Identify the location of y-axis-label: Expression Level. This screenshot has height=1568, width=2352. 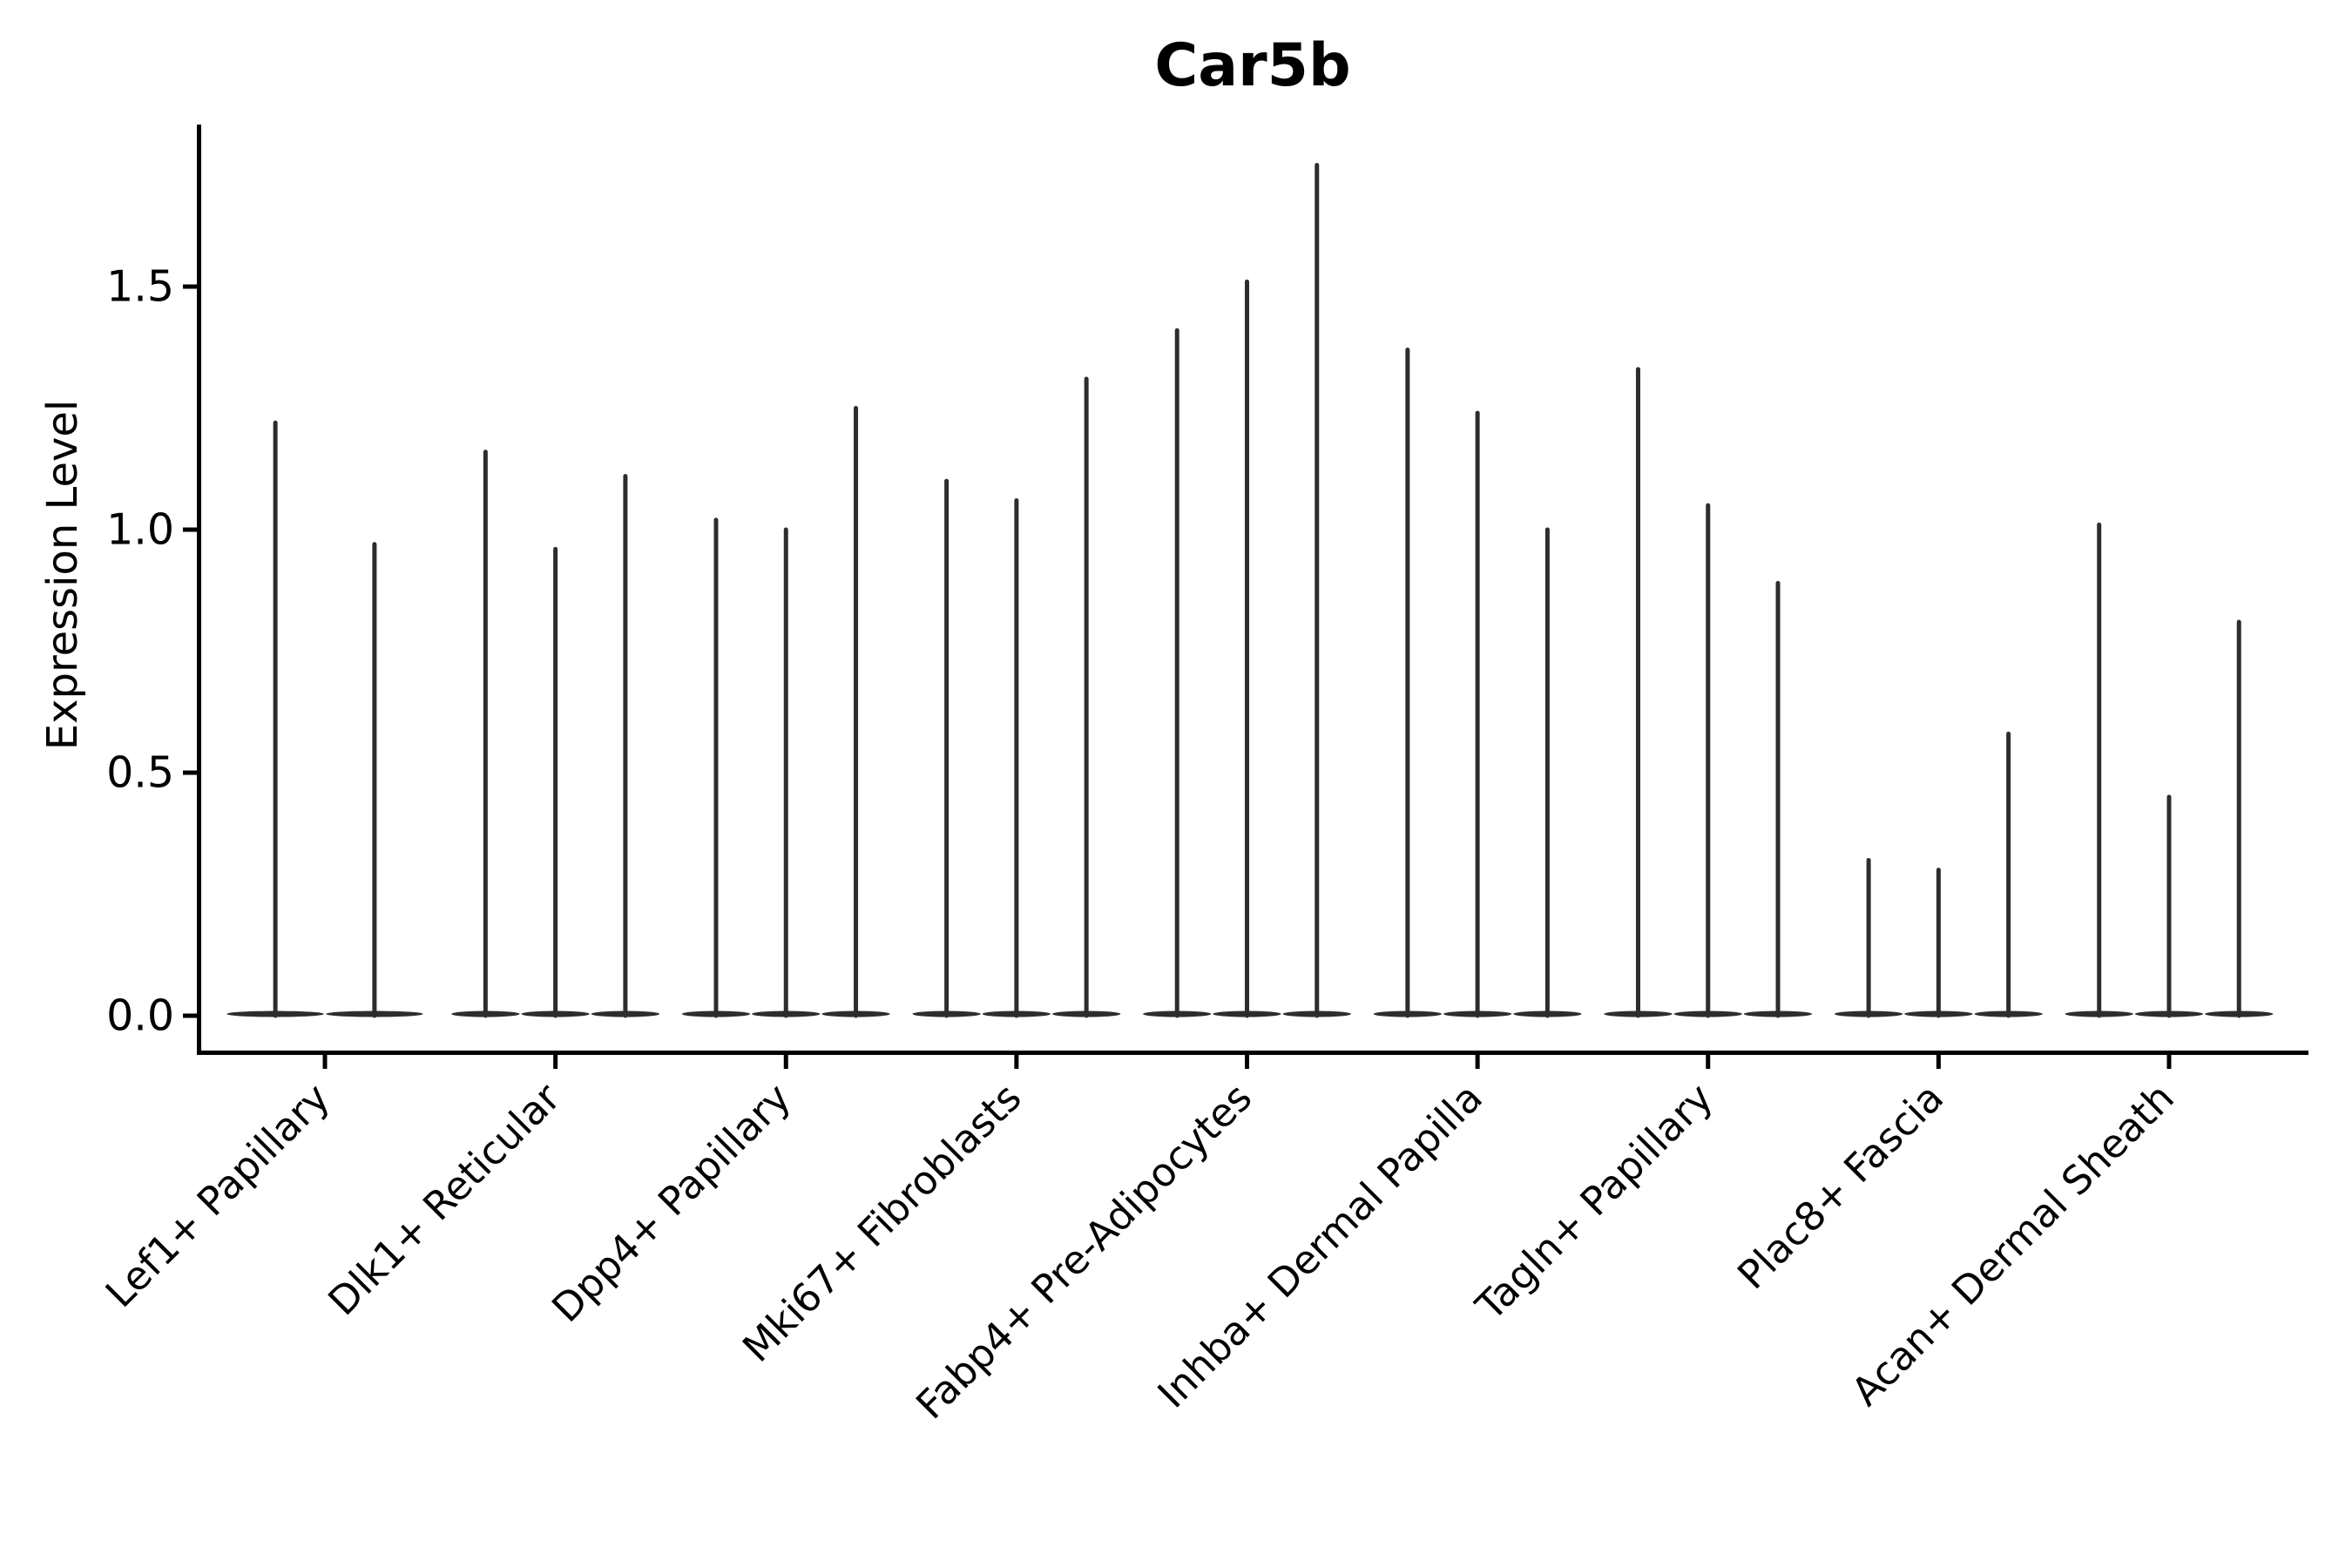
(62, 575).